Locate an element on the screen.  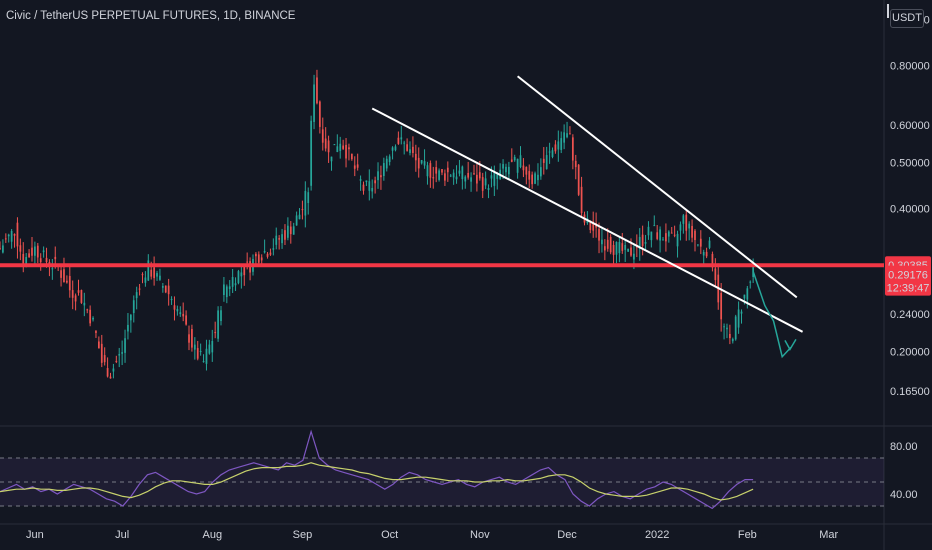
time-tick-label: Oct is located at coordinates (389, 535).